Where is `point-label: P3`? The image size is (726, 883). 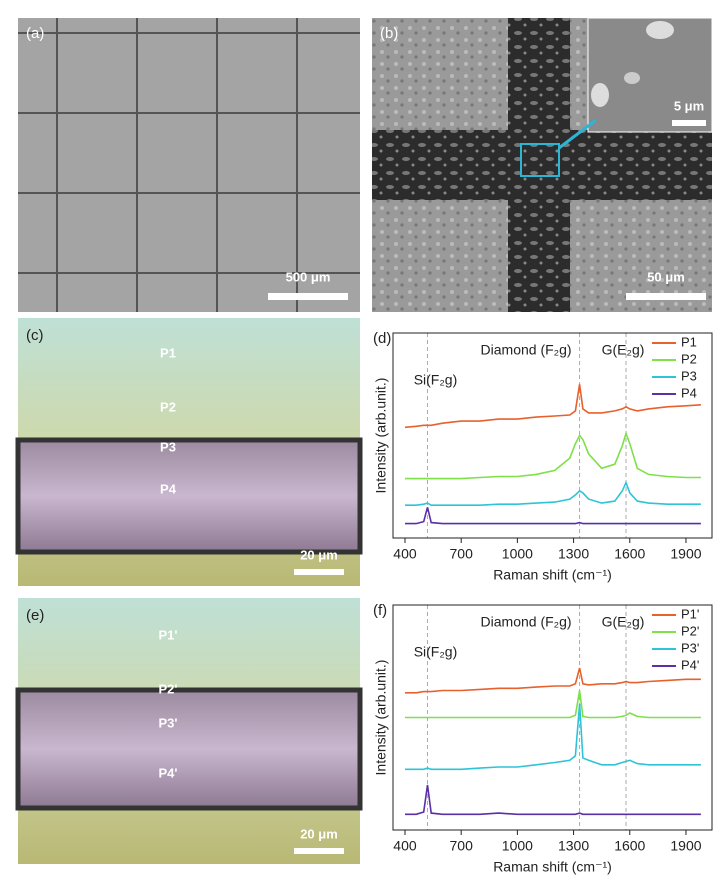 point-label: P3 is located at coordinates (168, 446).